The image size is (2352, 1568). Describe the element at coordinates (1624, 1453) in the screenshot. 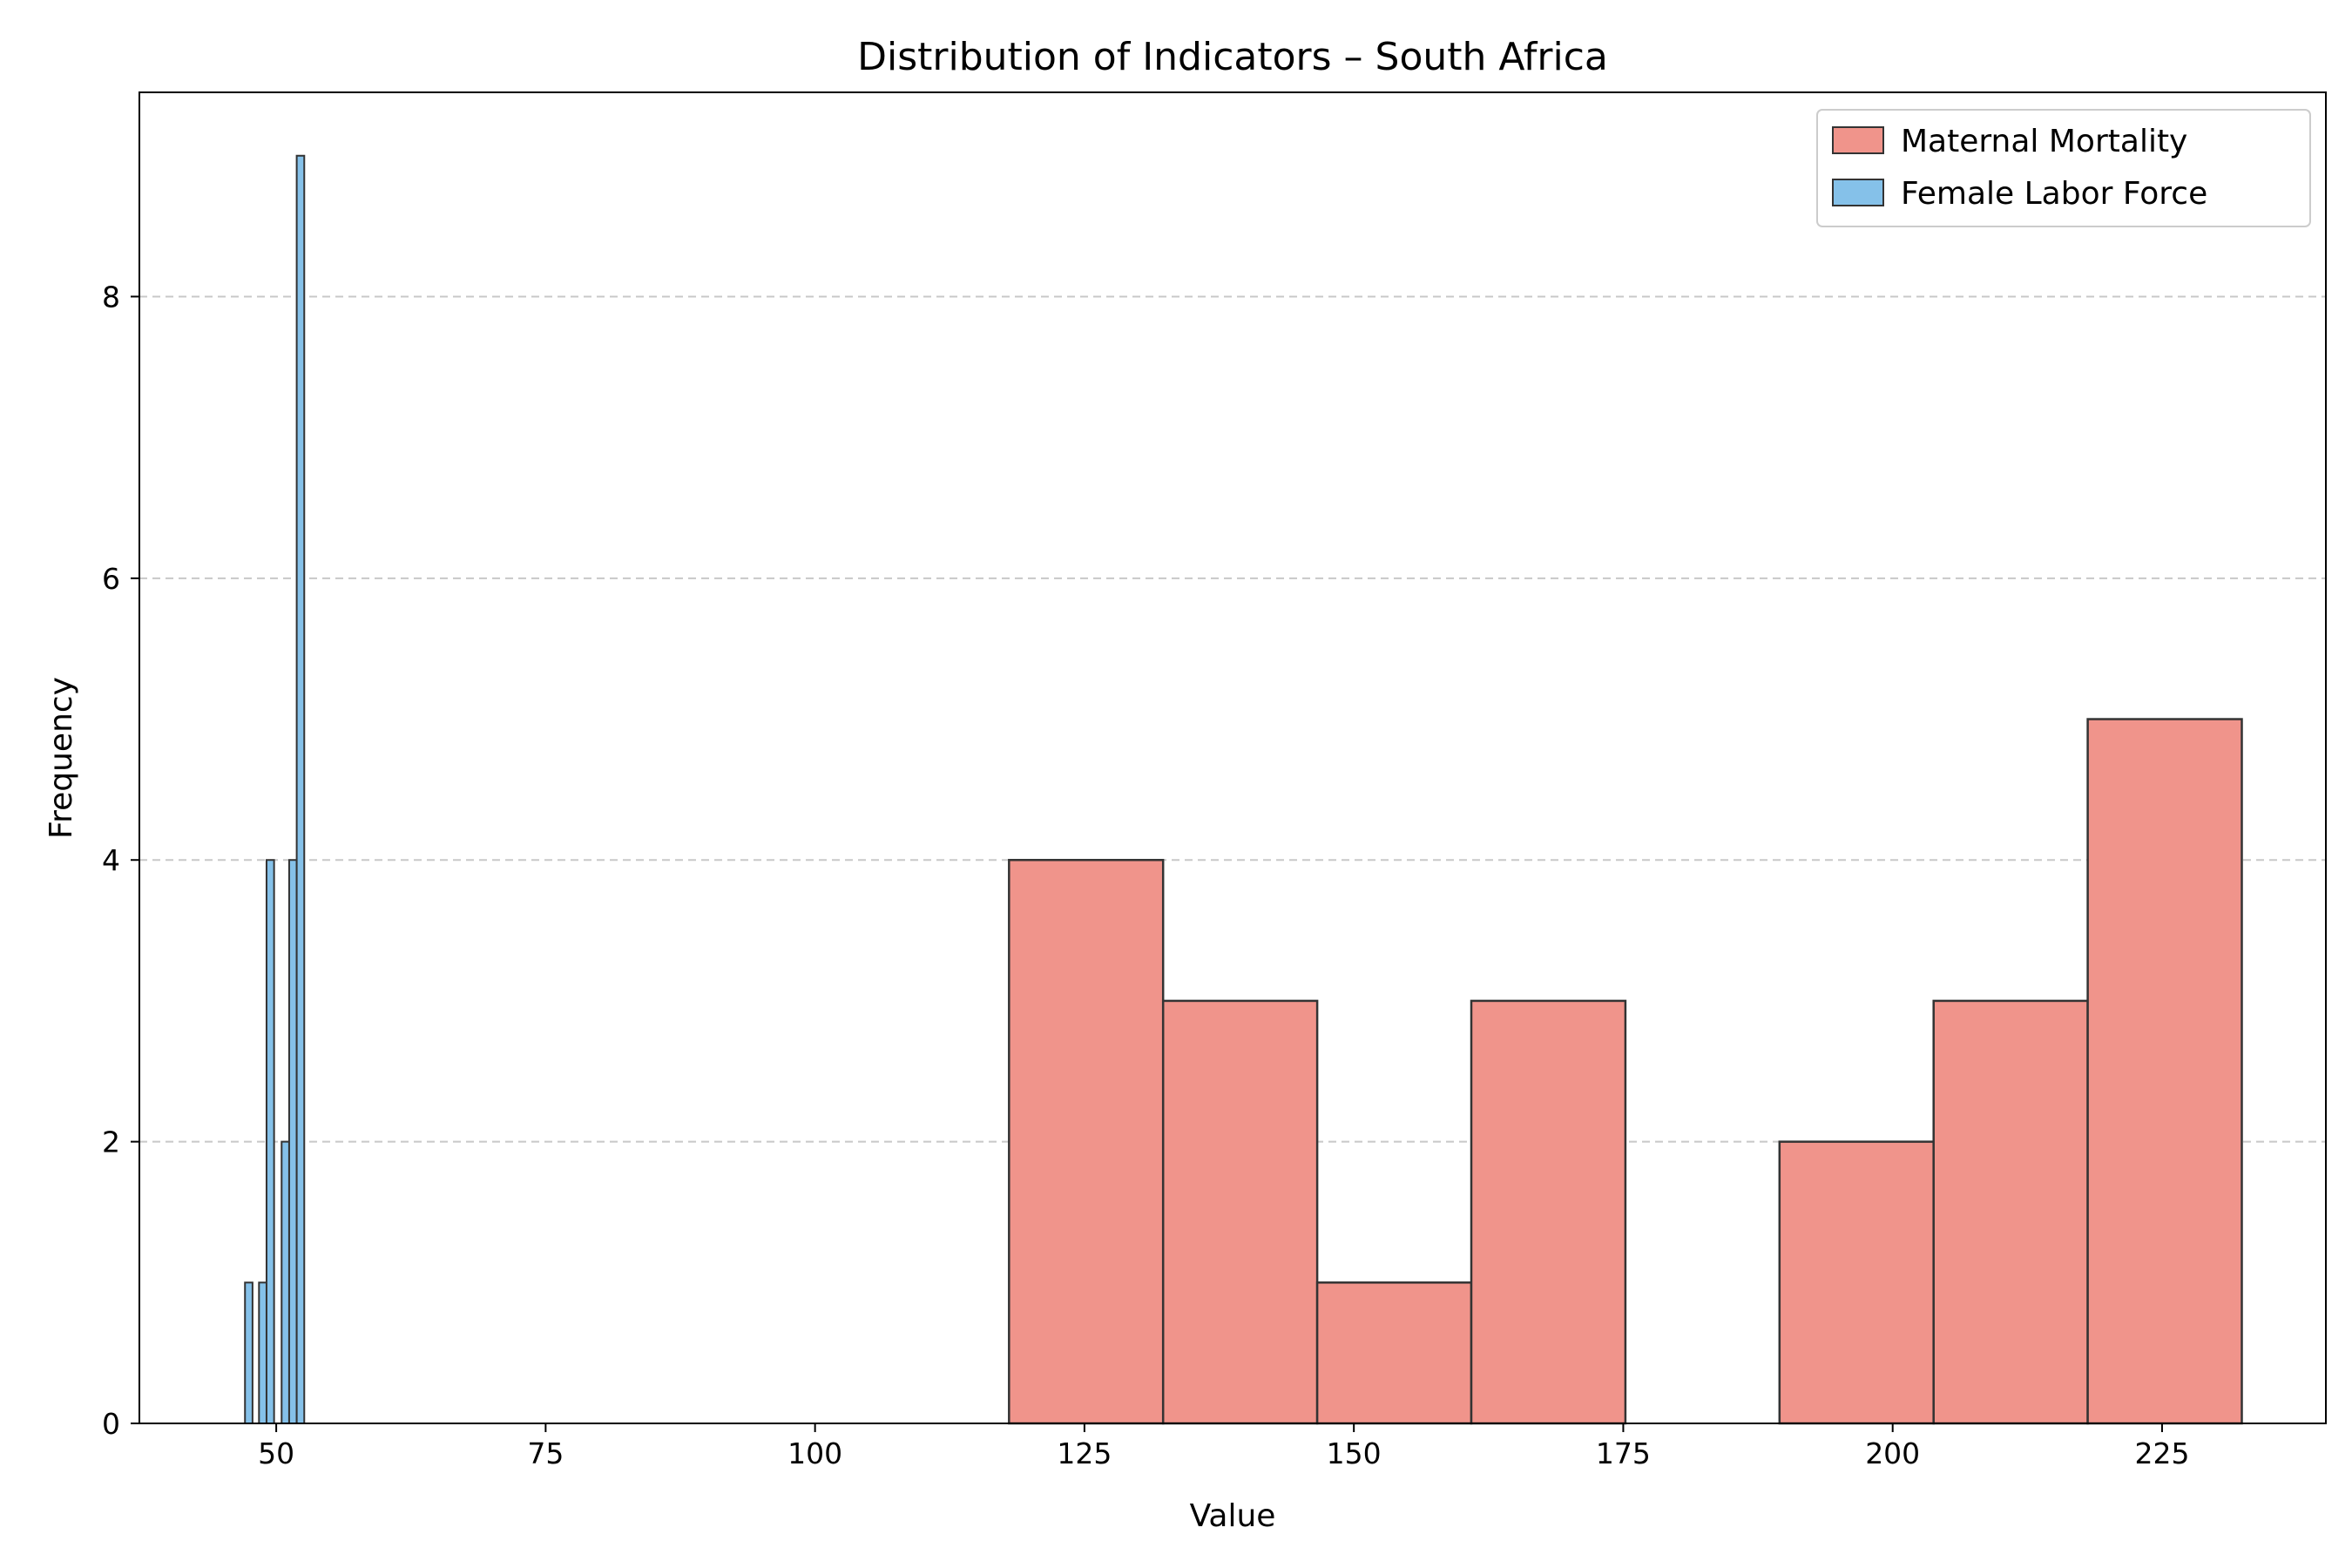

I see `x-tick-label-5: 175` at that location.